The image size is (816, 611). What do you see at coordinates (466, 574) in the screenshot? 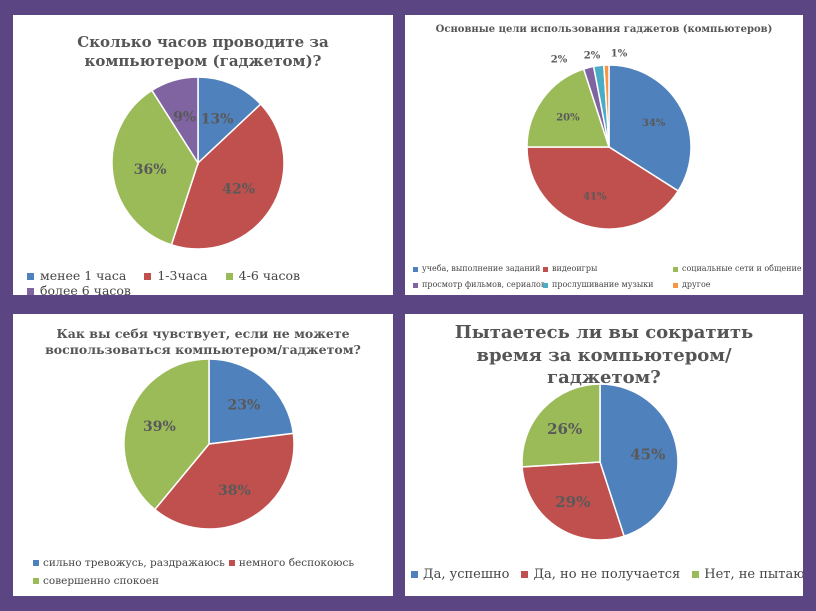
I see `legend-label: Да, успешно` at bounding box center [466, 574].